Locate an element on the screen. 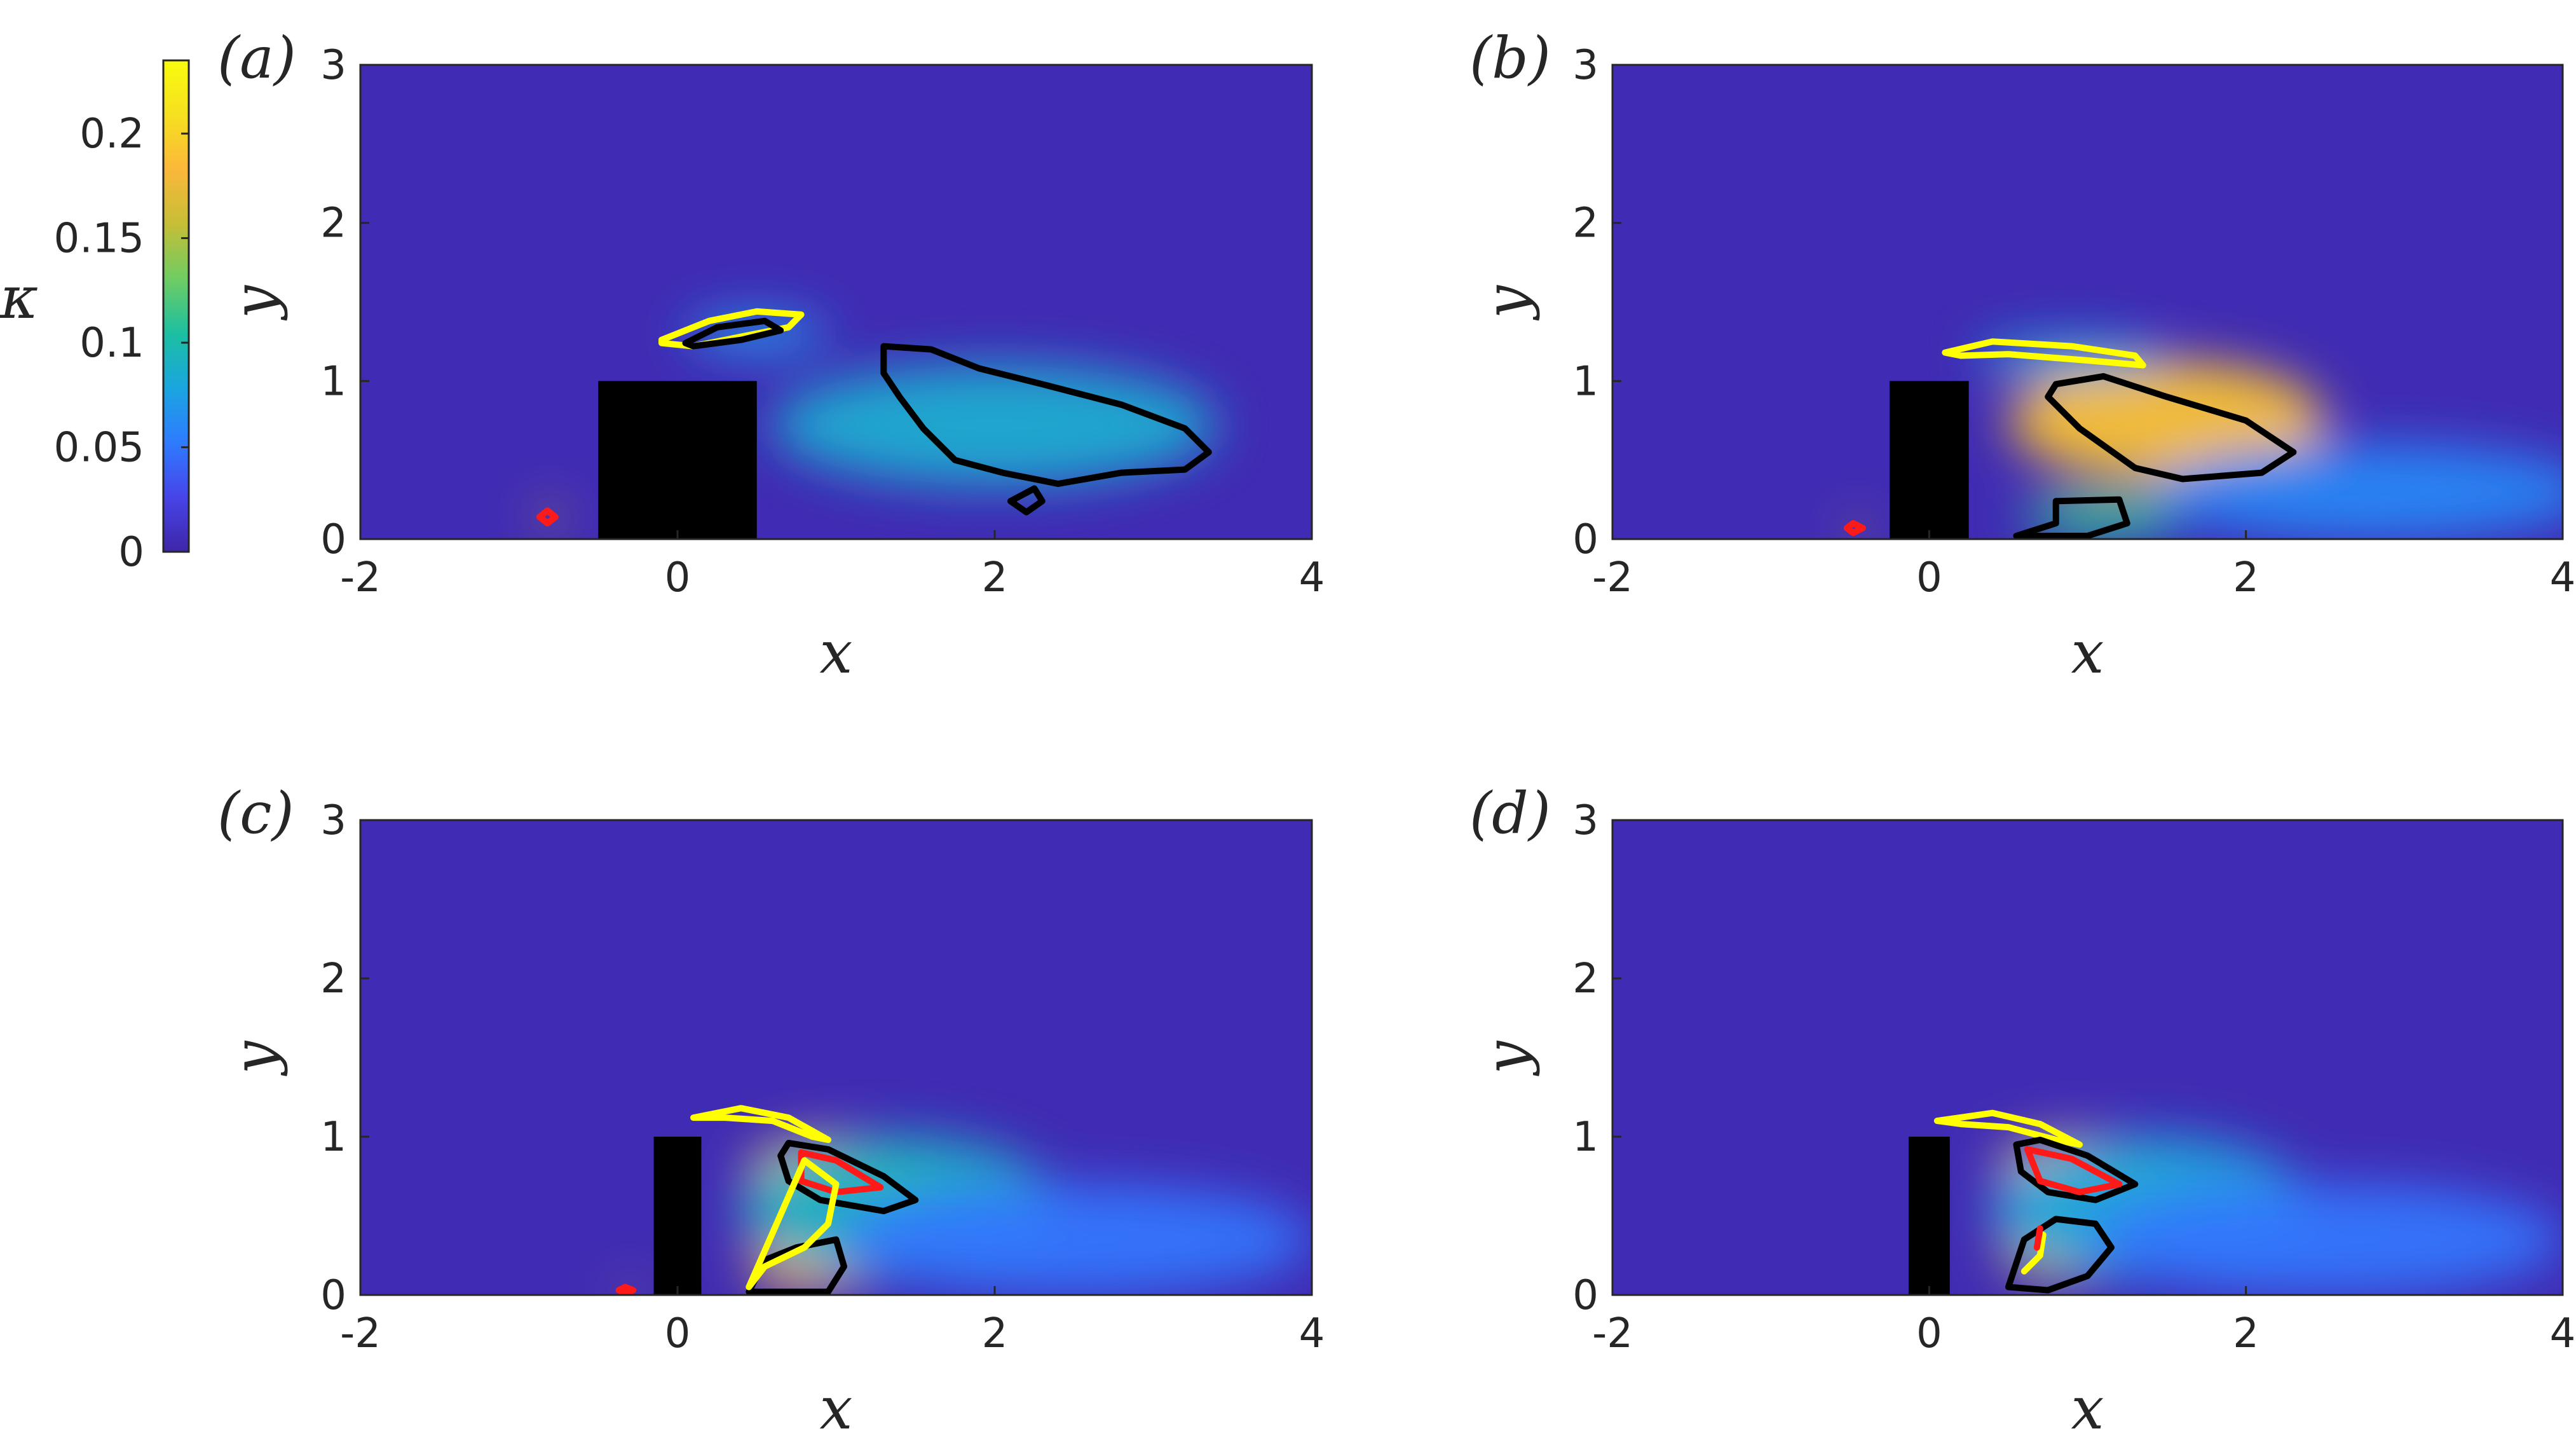 The width and height of the screenshot is (2576, 1445). colorbar-bar is located at coordinates (176, 306).